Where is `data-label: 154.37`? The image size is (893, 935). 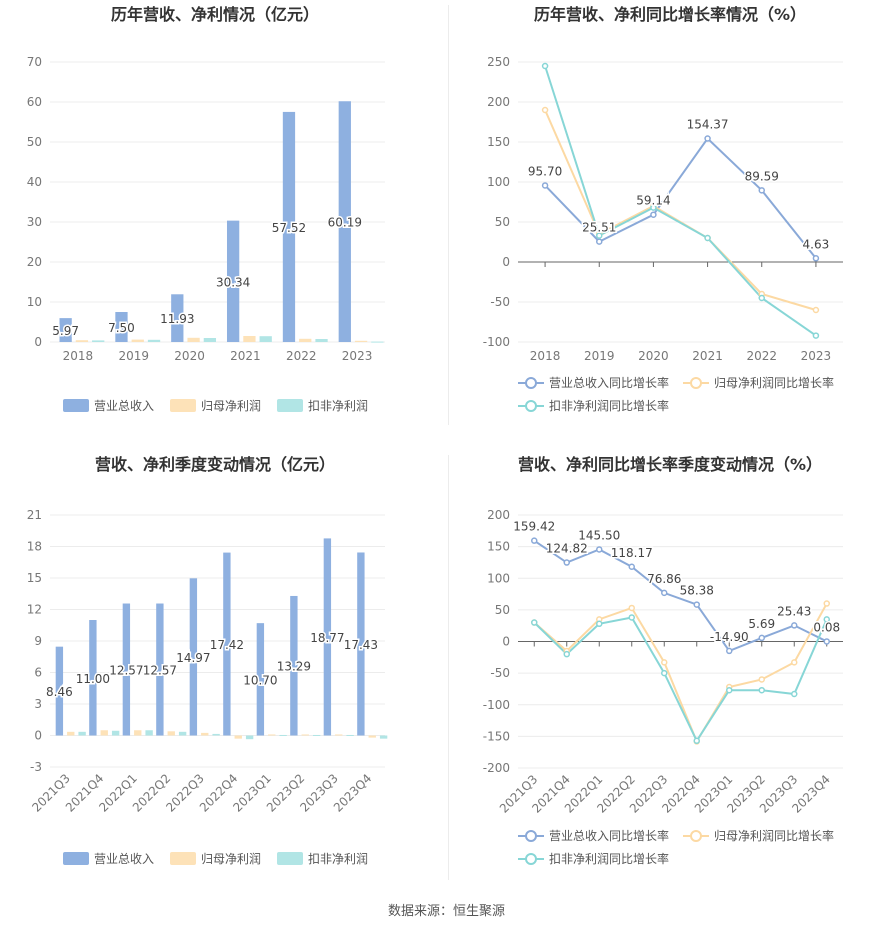
data-label: 154.37 is located at coordinates (708, 125).